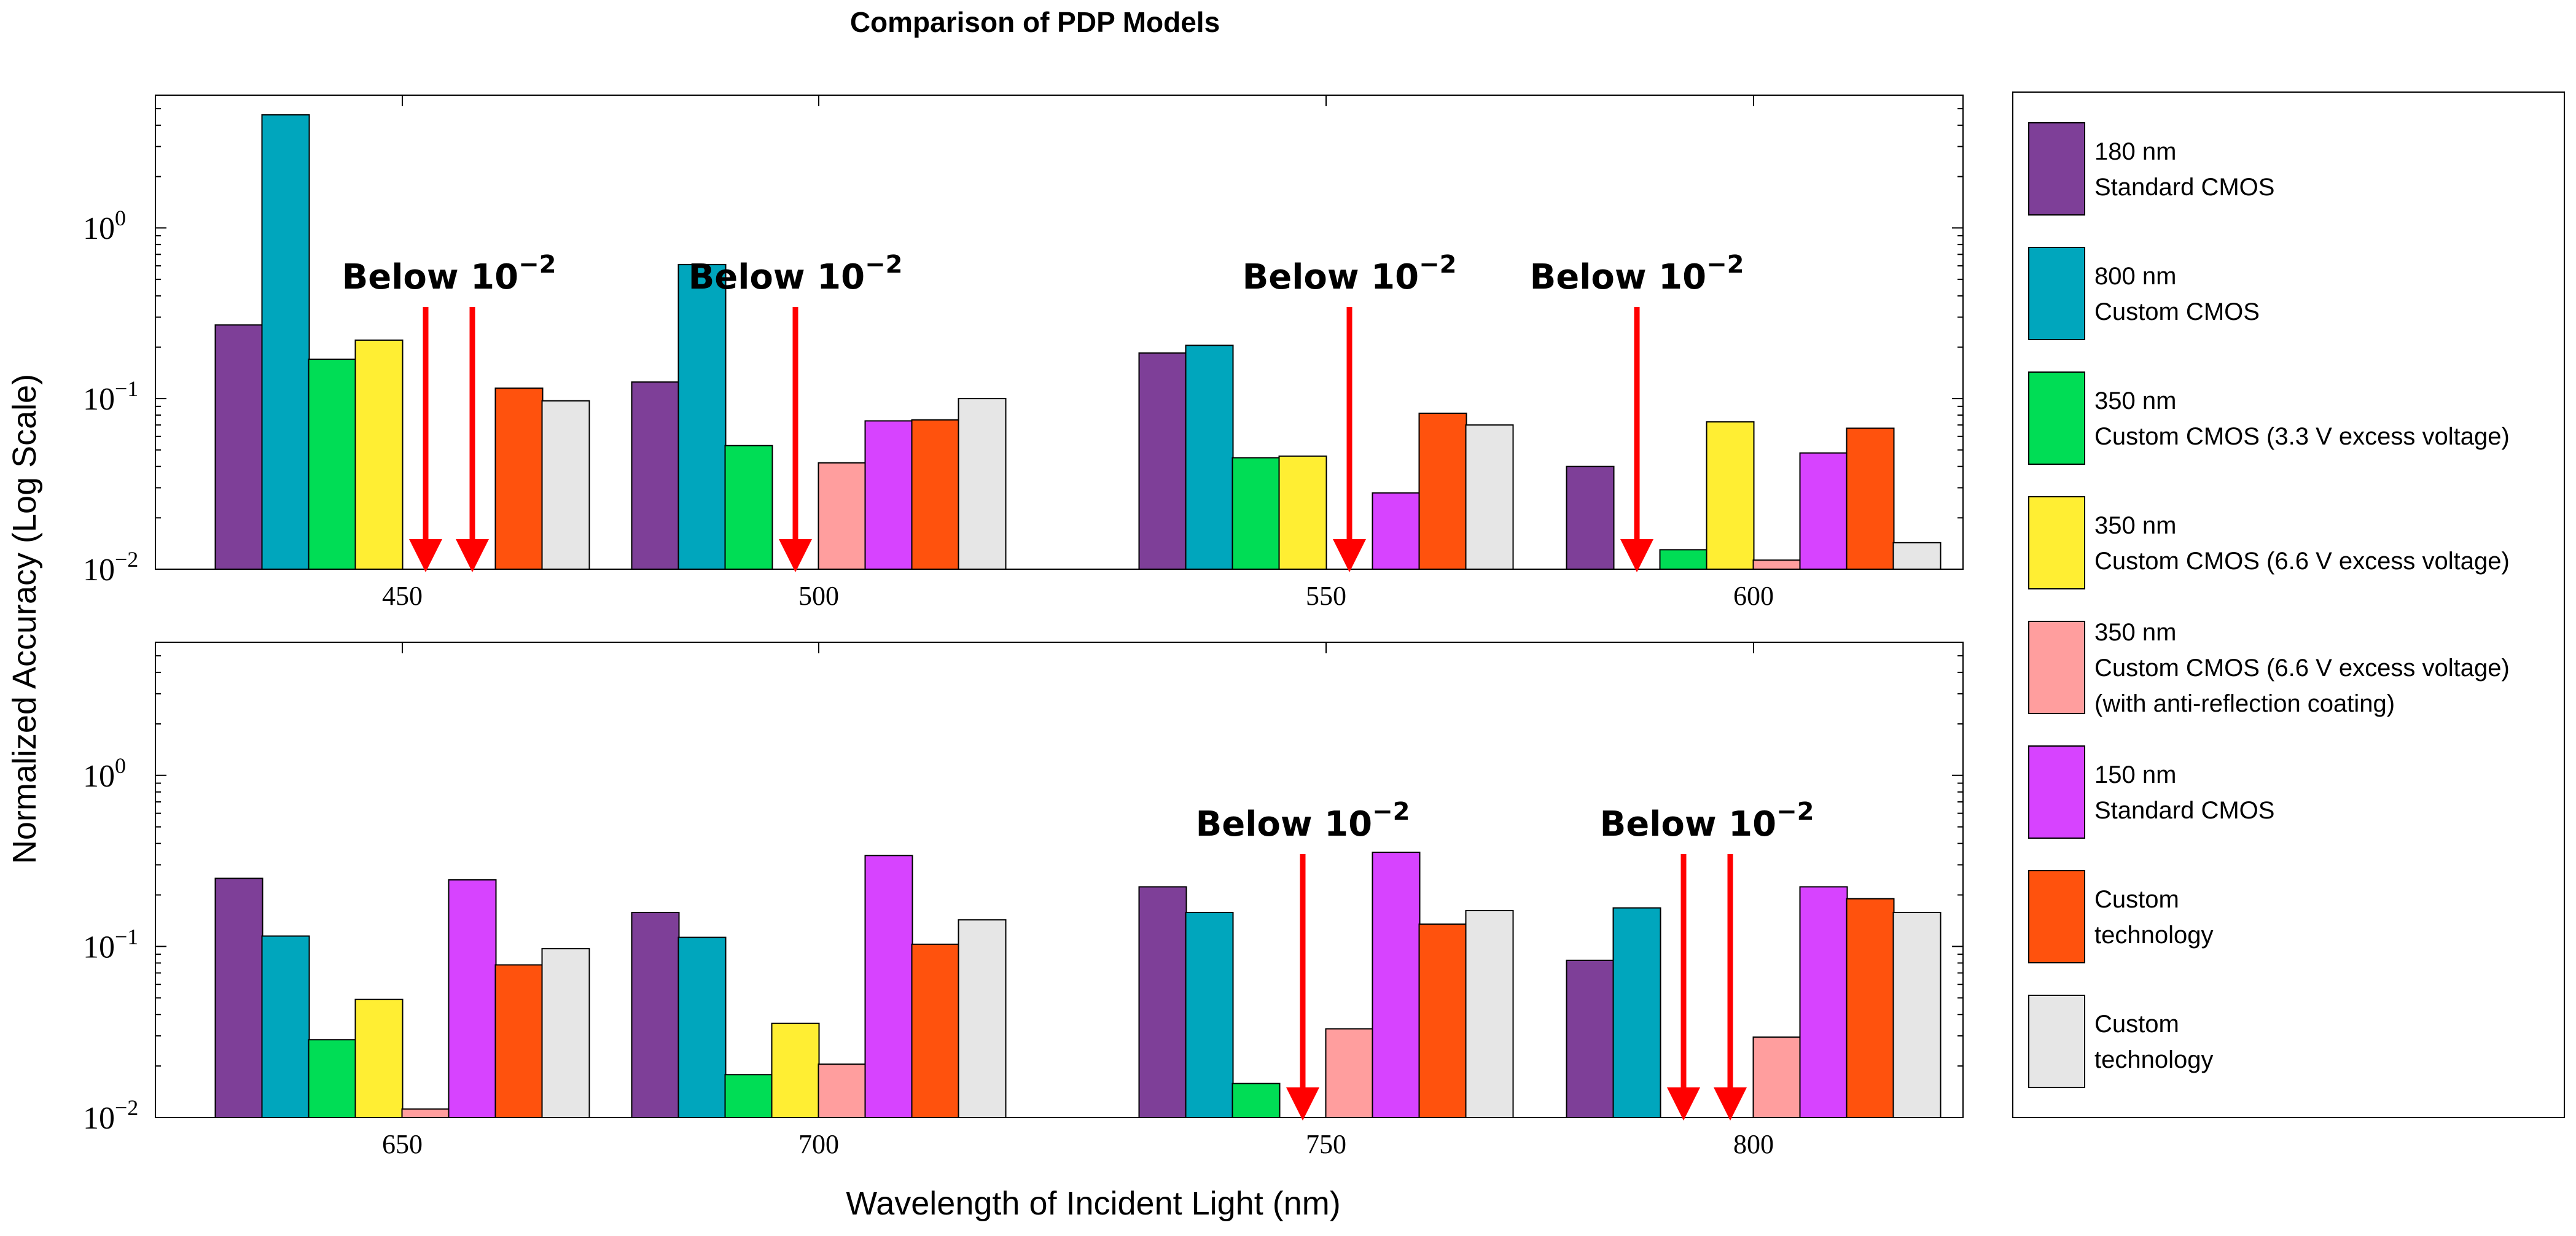 The height and width of the screenshot is (1236, 2576). I want to click on y-axis-label: Normalized Accuracy (Log Scale), so click(24, 619).